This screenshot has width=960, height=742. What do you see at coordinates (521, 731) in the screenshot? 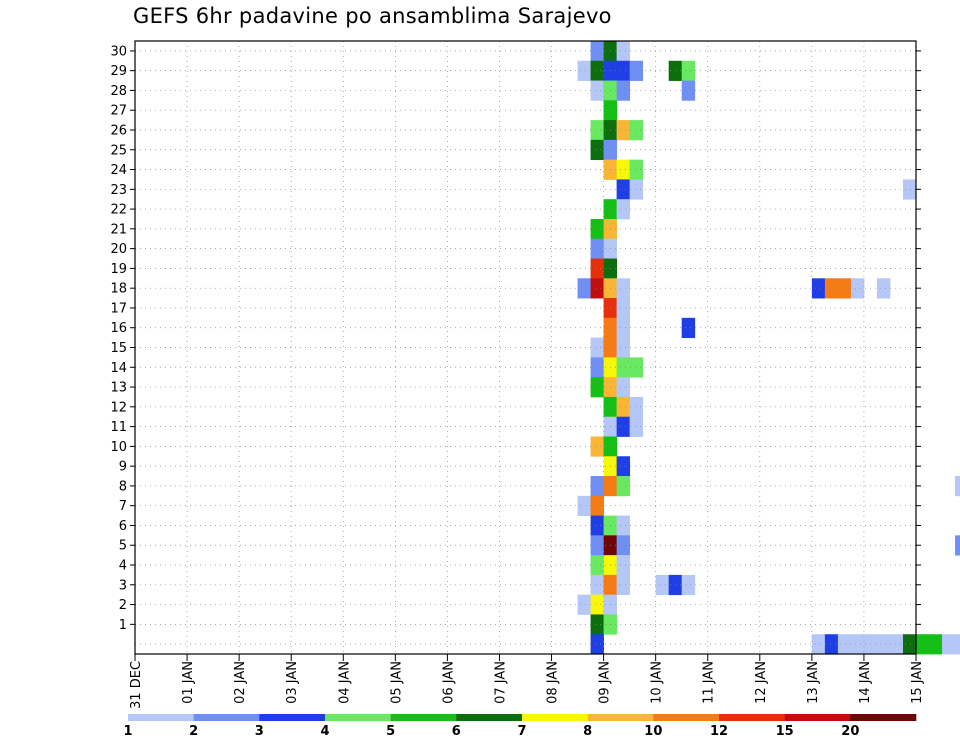
I see `legend-label: 7` at bounding box center [521, 731].